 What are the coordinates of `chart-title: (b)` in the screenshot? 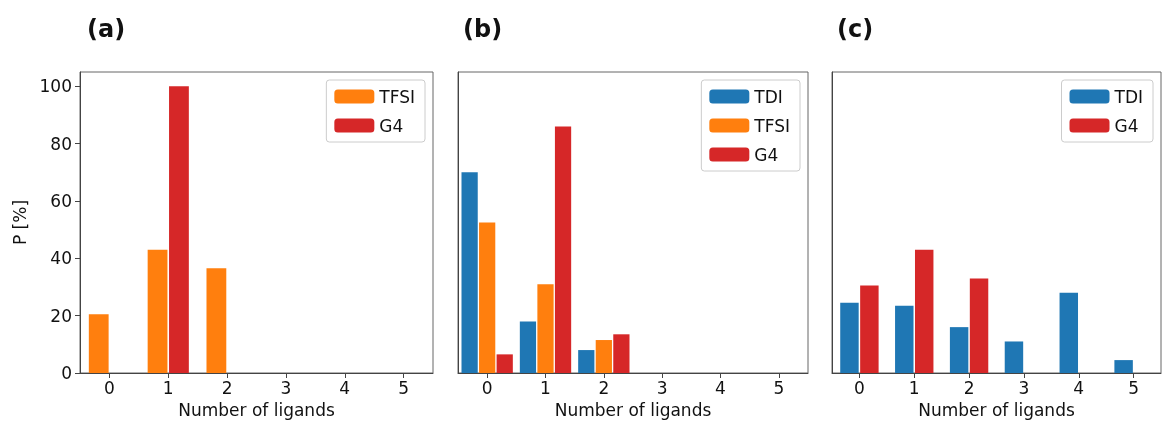 It's located at (483, 29).